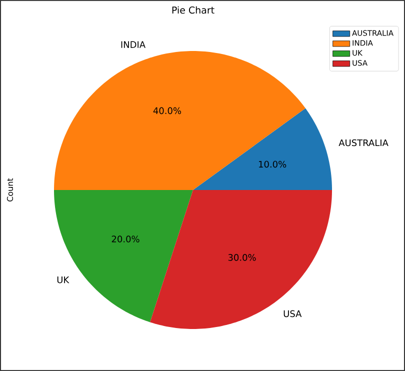  Describe the element at coordinates (193, 10) in the screenshot. I see `chart-title: Pie Chart` at that location.